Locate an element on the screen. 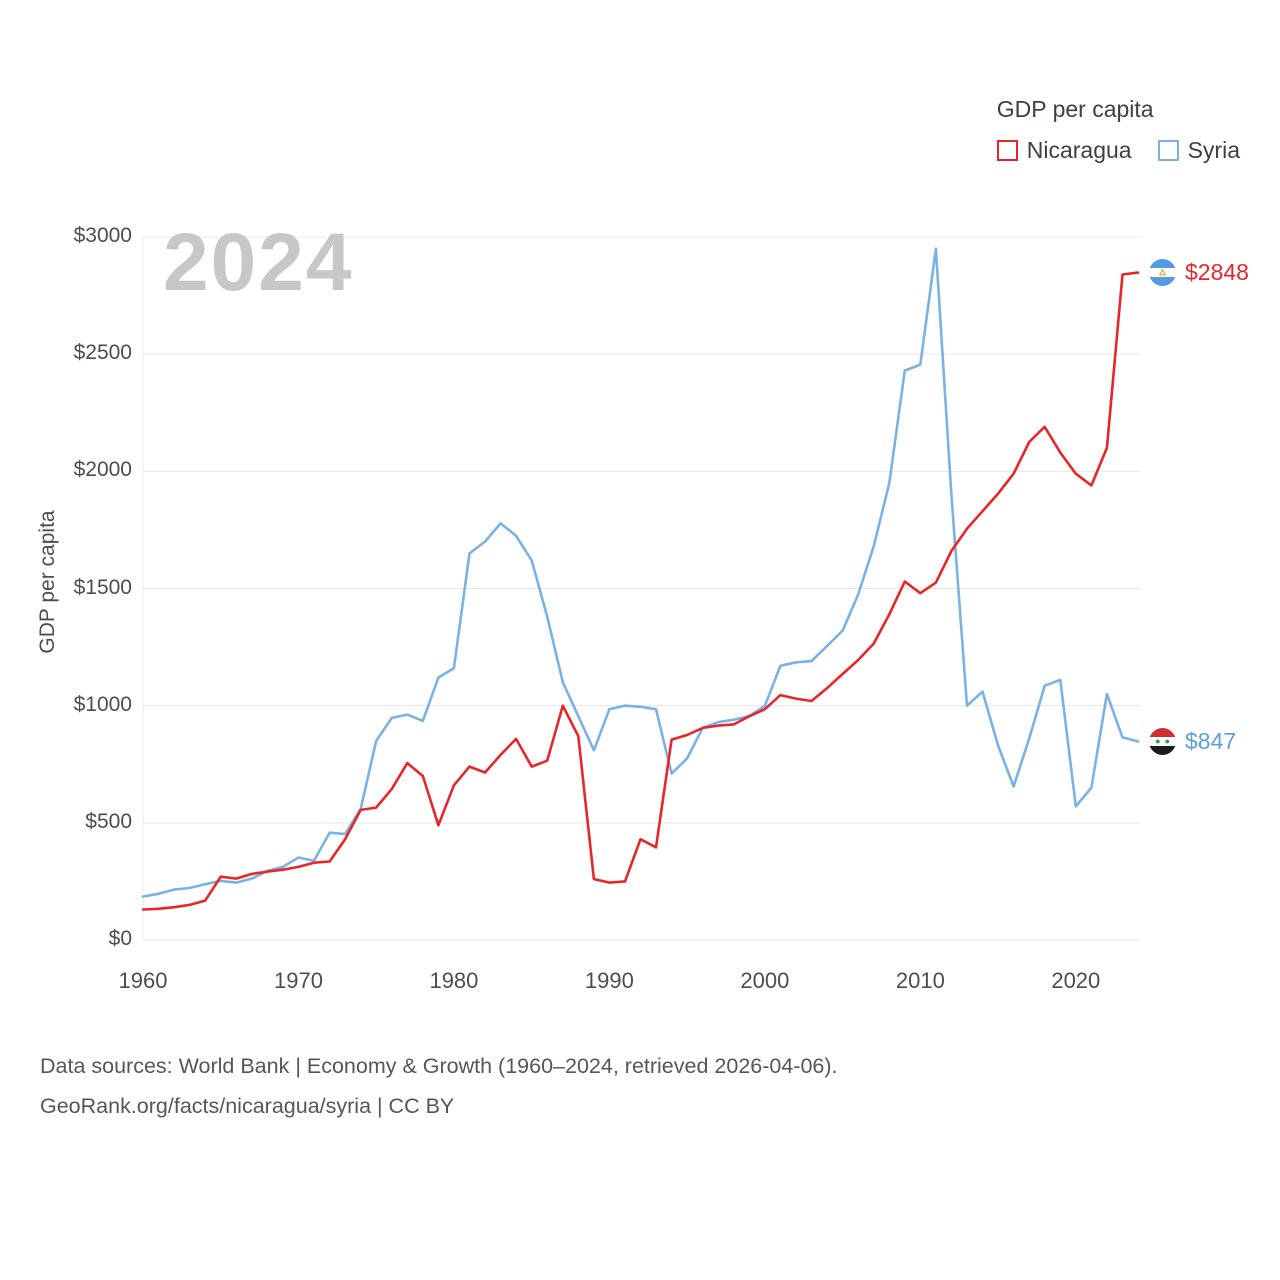 The width and height of the screenshot is (1280, 1280). y-tick-label: $1000 is located at coordinates (102, 704).